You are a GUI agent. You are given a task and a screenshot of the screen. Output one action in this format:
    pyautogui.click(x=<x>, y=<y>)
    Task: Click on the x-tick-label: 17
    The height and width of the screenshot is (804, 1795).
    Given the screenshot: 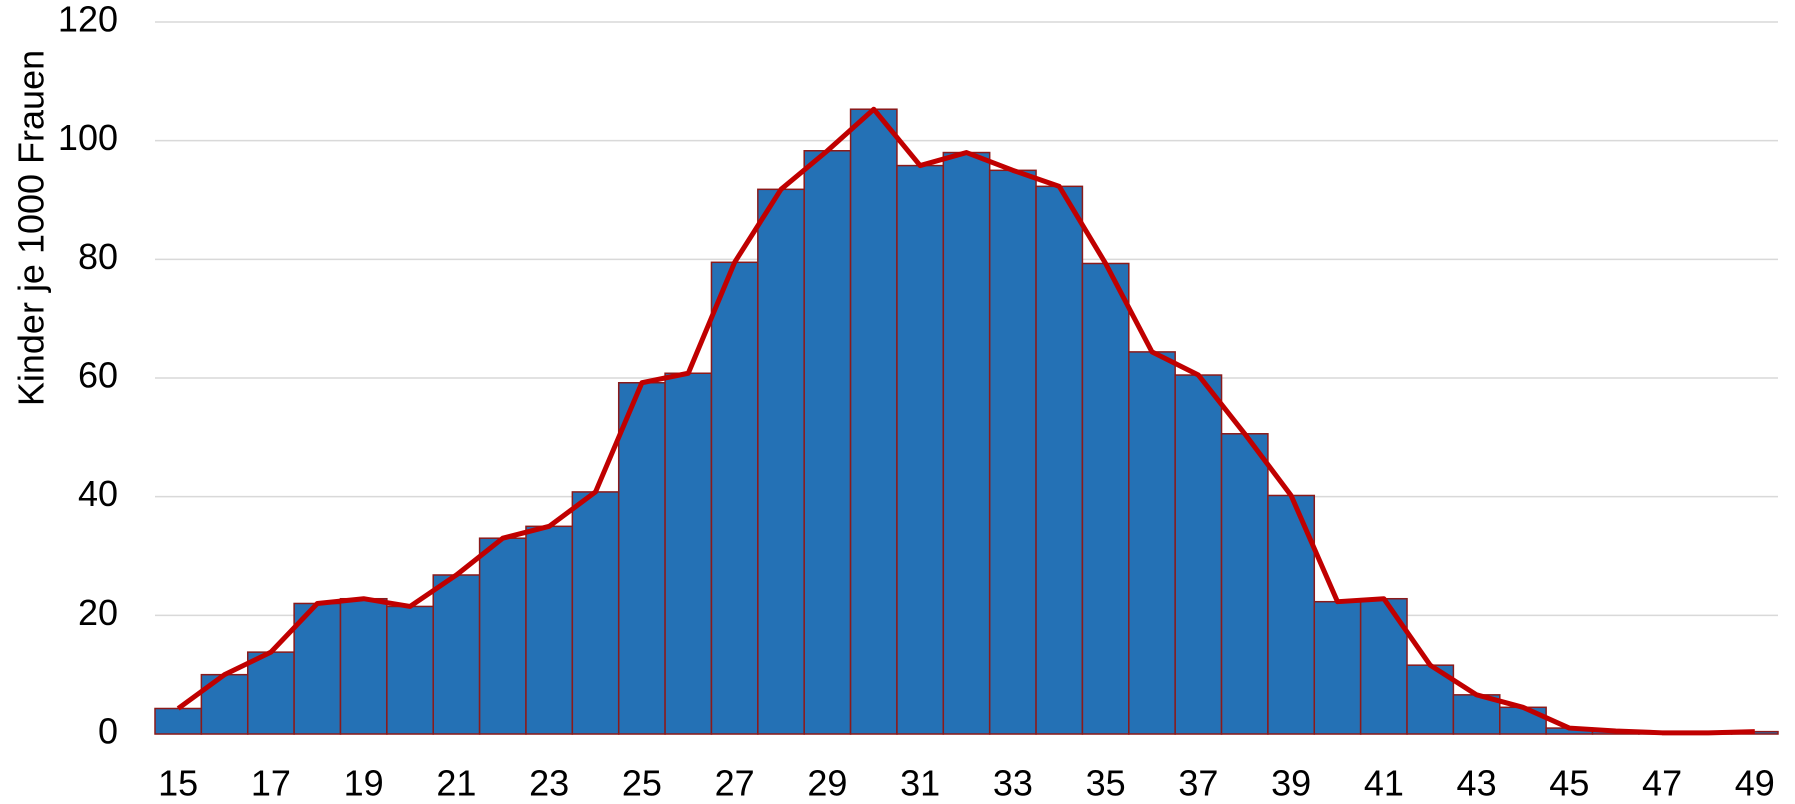 What is the action you would take?
    pyautogui.click(x=271, y=783)
    